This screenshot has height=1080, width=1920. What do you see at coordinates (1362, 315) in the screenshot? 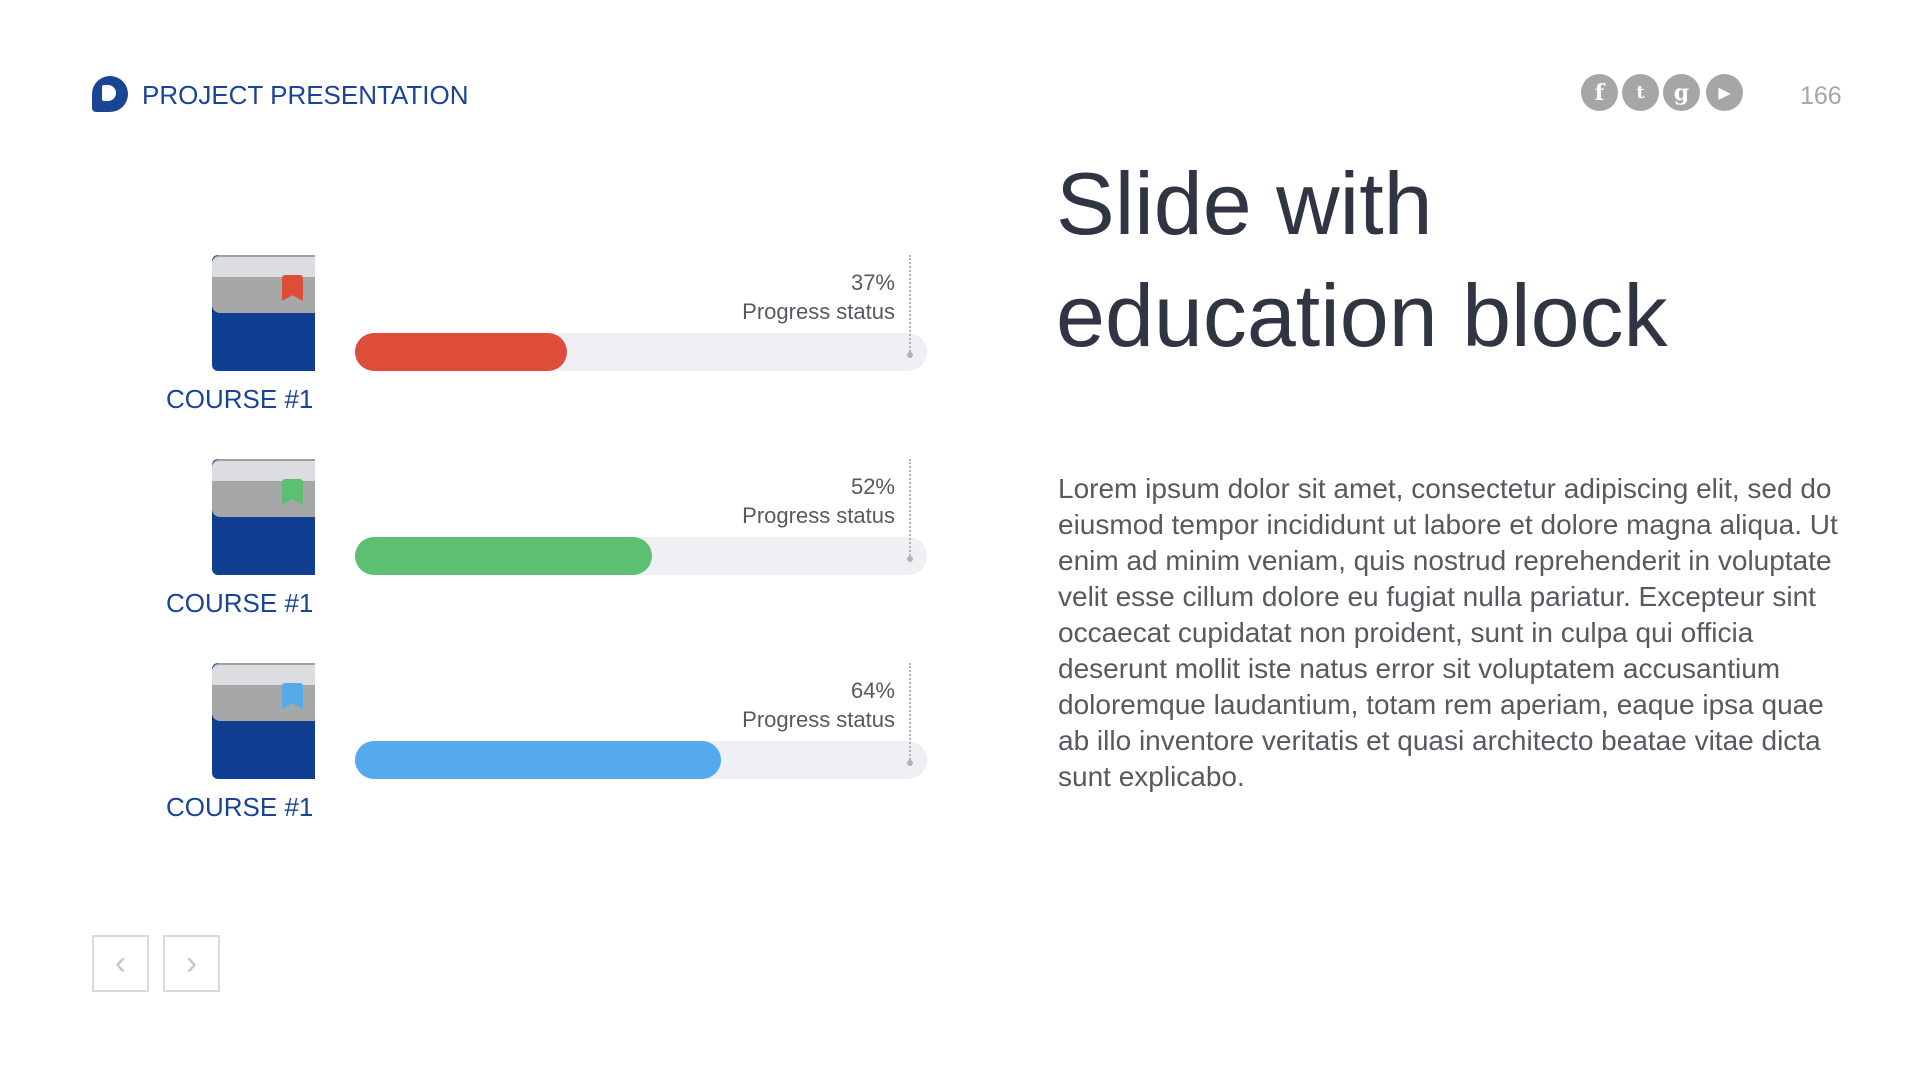
I see `title-line: education block` at bounding box center [1362, 315].